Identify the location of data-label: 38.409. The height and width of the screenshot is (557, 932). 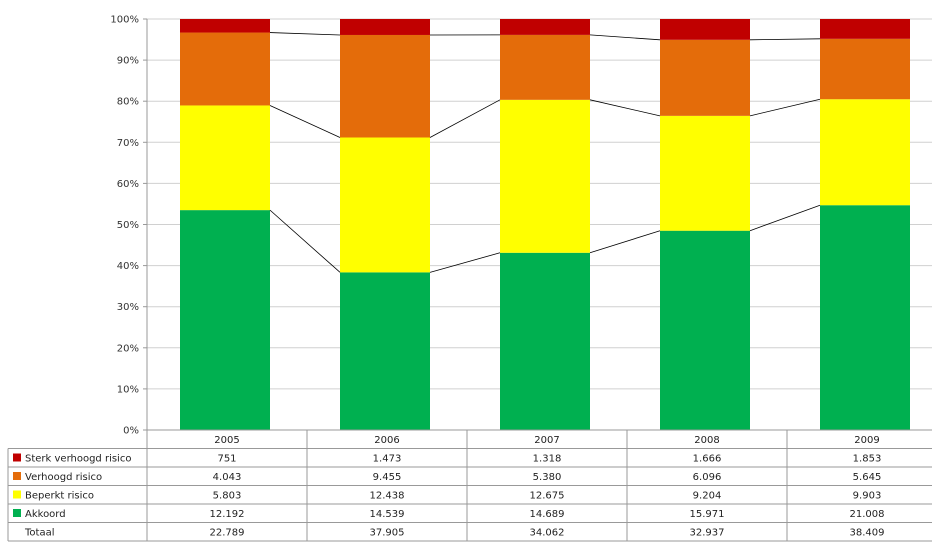
(867, 533).